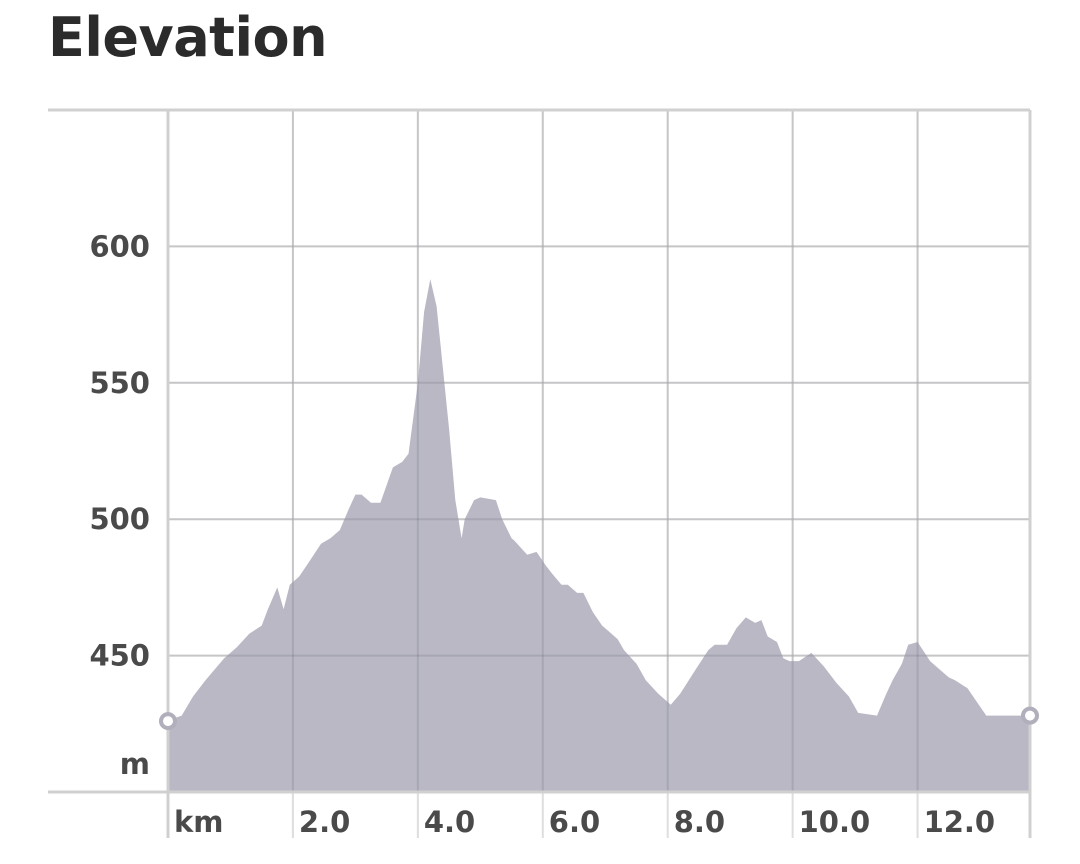  What do you see at coordinates (574, 822) in the screenshot?
I see `x-tick-label-6.0: 6.0` at bounding box center [574, 822].